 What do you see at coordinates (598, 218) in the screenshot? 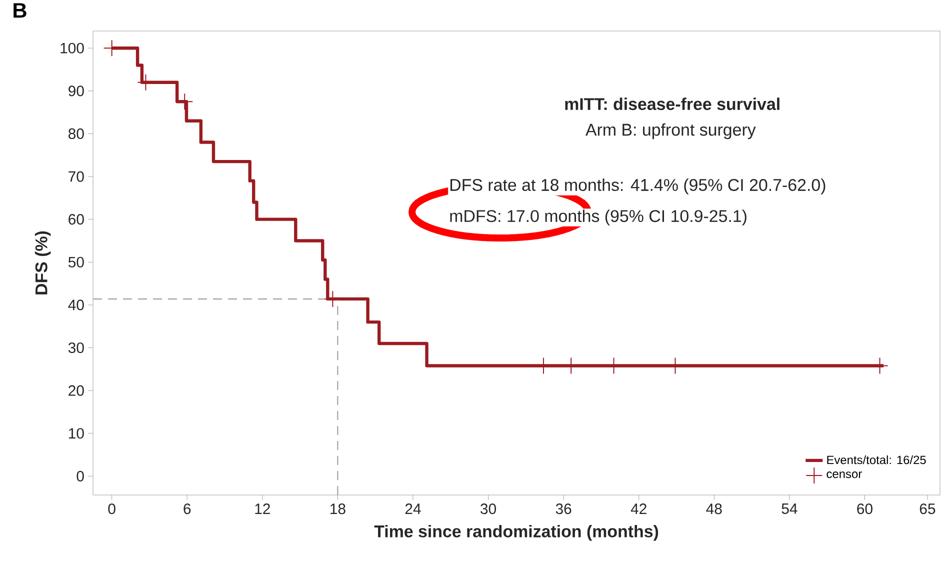
I see `annotation: mDFS: 17.0 months (95% CI 10.9-25.1)` at bounding box center [598, 218].